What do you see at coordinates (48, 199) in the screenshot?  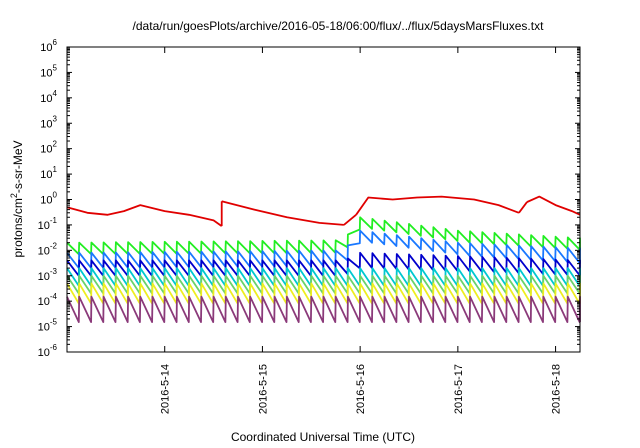 I see `y-tick-label: 10⁰` at bounding box center [48, 199].